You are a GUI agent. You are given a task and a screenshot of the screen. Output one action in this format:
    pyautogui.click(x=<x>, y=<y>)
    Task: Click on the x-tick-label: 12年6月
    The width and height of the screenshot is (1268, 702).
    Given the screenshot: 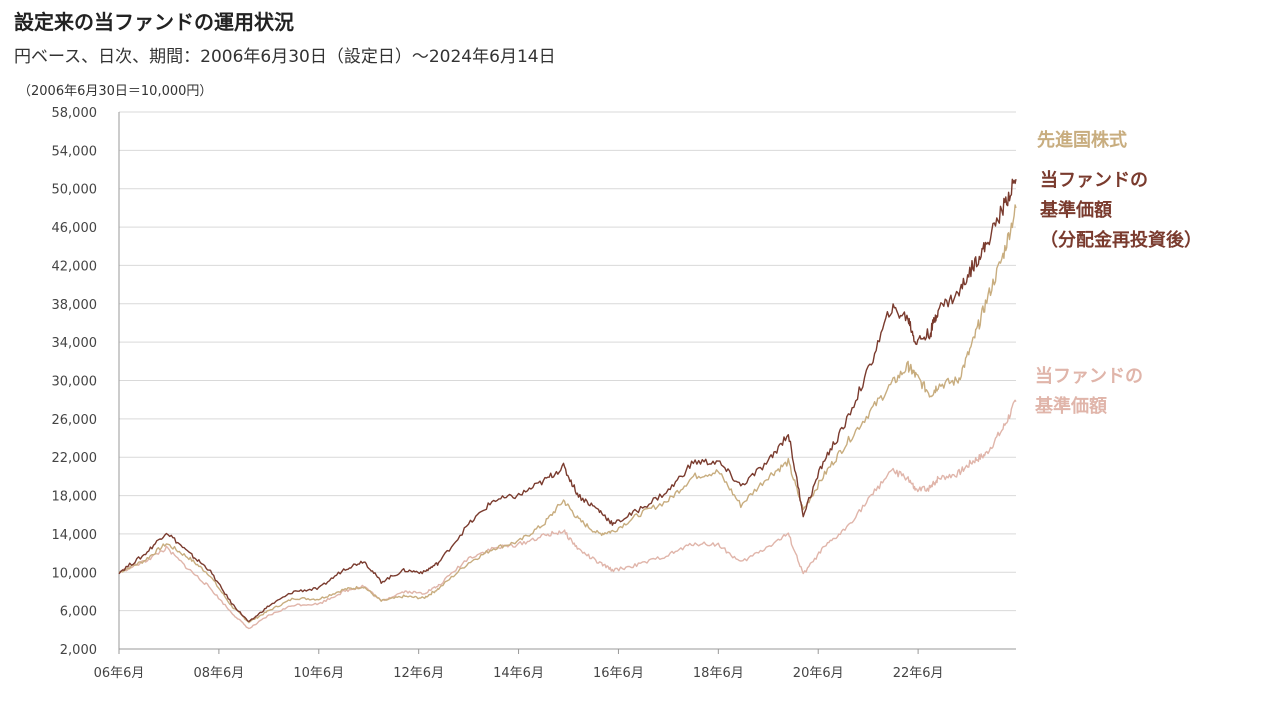 What is the action you would take?
    pyautogui.click(x=418, y=673)
    